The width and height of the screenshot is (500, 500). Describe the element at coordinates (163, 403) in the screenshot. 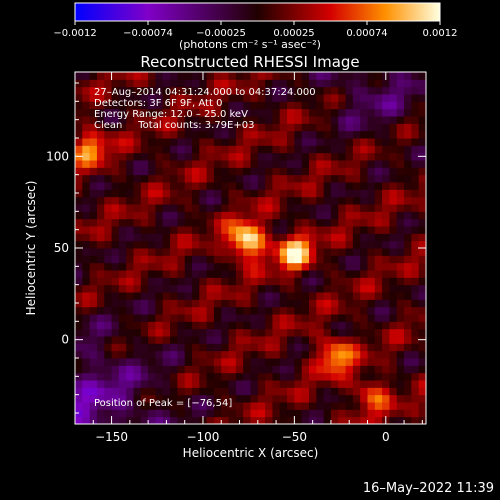

I see `peak-position-label: Position of Peak = [−76,54]` at that location.